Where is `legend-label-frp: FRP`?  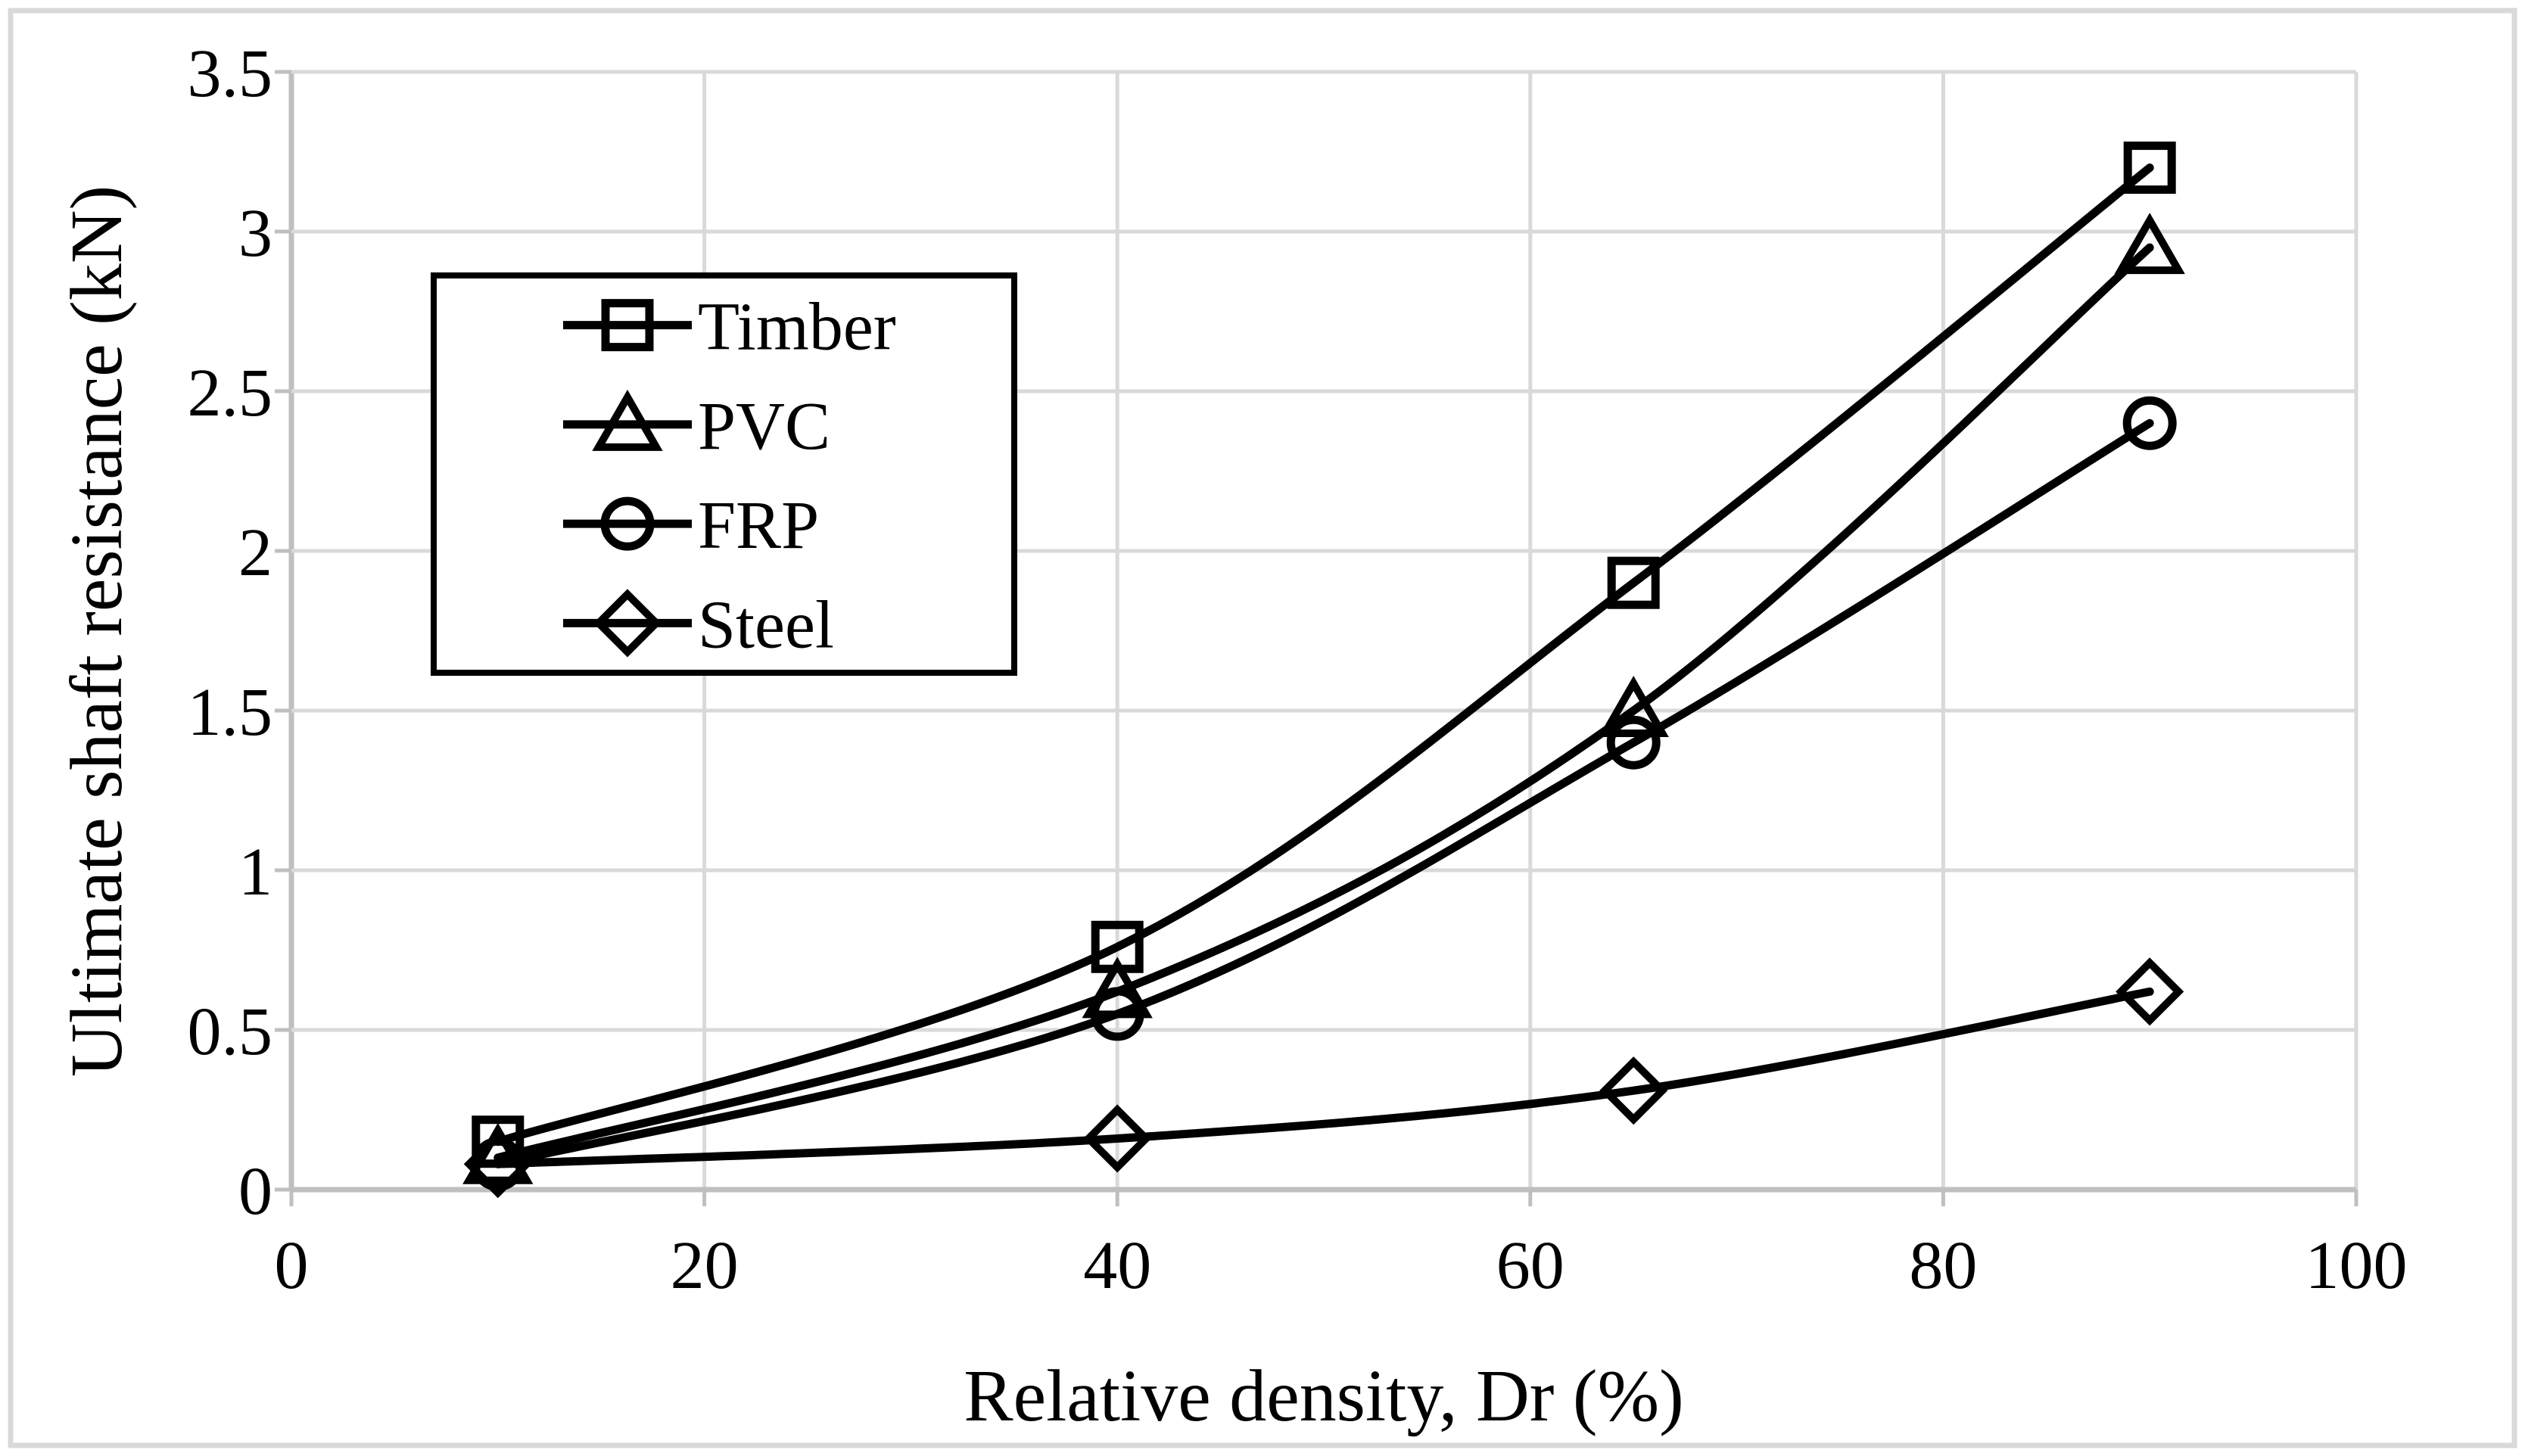 legend-label-frp: FRP is located at coordinates (758, 525).